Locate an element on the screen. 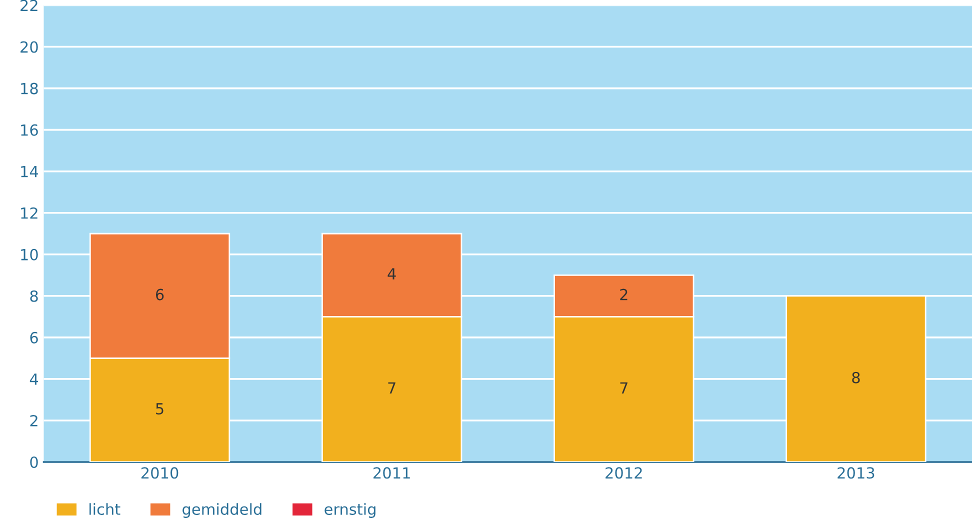 The image size is (972, 525). legend-label: licht is located at coordinates (104, 509).